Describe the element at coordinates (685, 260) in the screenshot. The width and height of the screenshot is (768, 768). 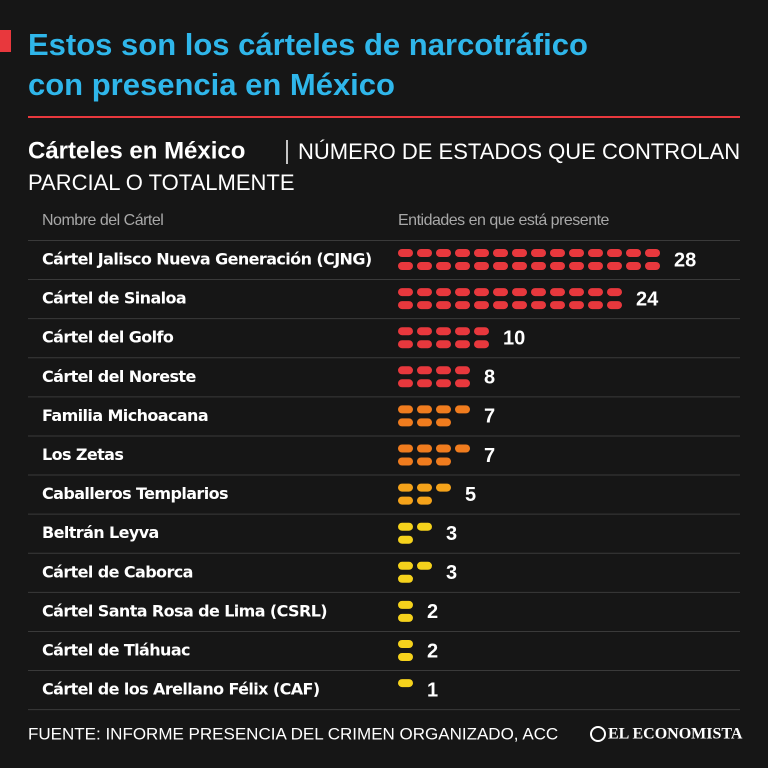
I see `value-label: 28` at that location.